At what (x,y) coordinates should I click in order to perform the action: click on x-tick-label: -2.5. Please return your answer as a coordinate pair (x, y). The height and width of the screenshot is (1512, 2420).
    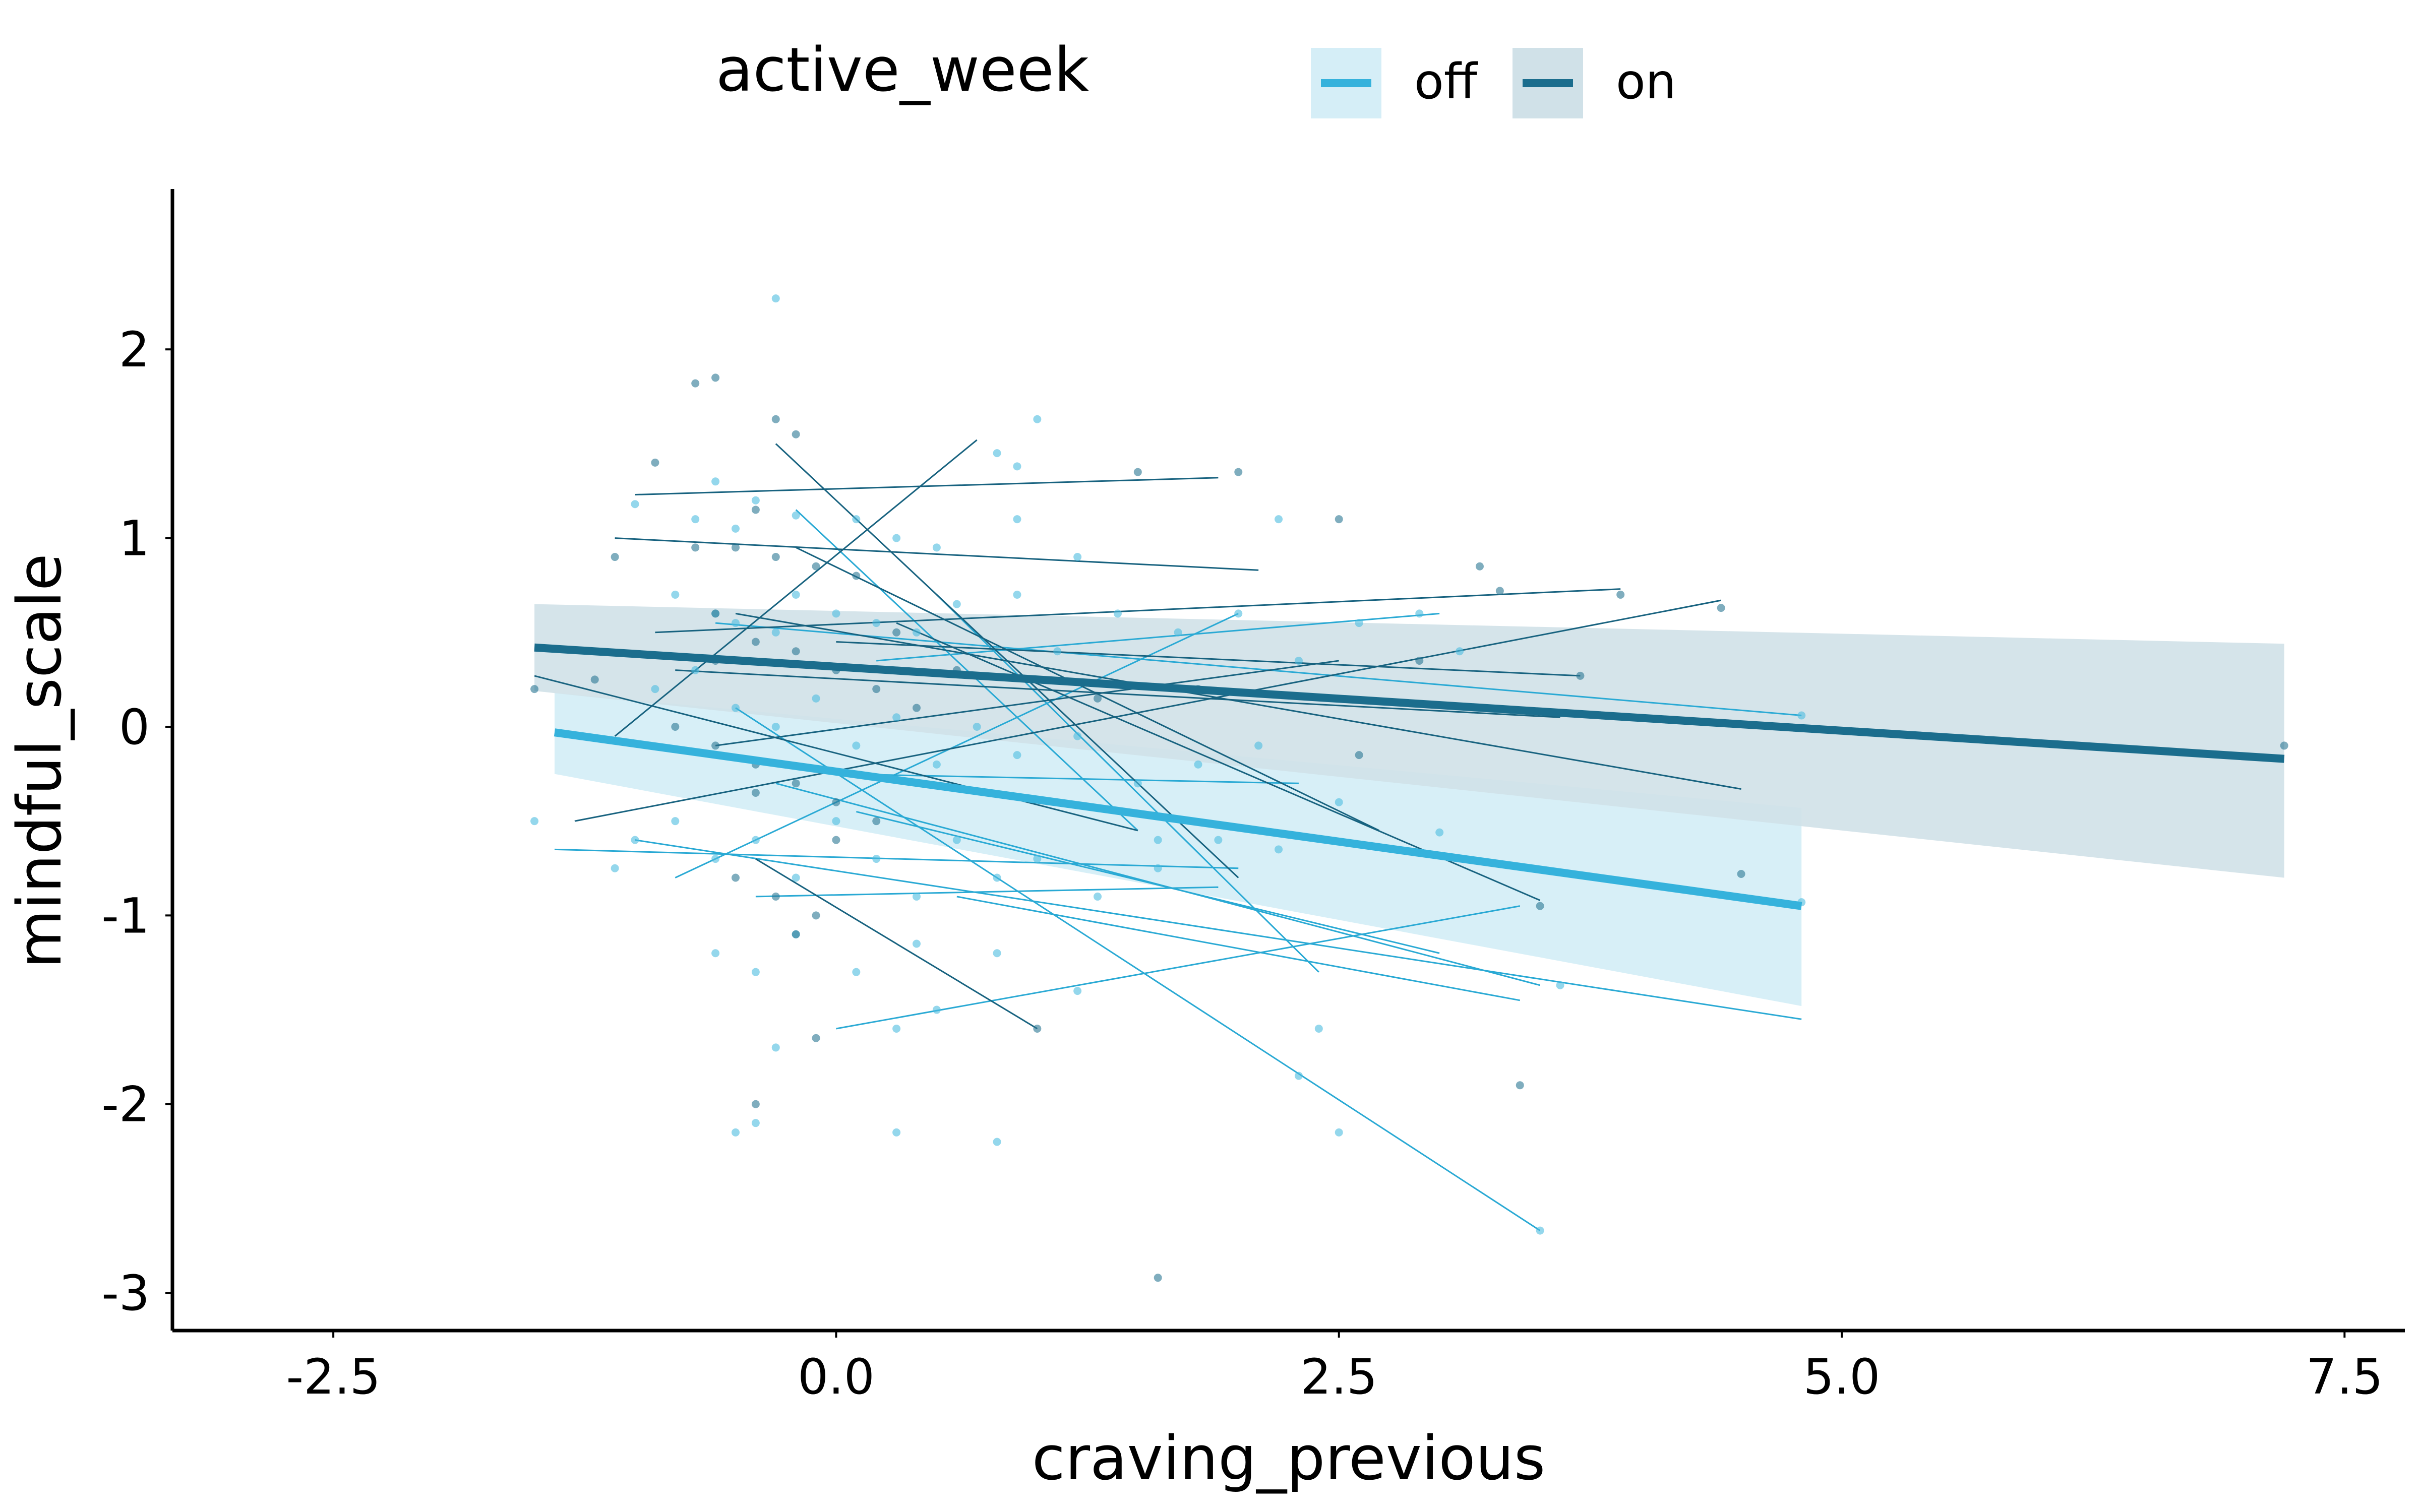
    Looking at the image, I should click on (333, 1377).